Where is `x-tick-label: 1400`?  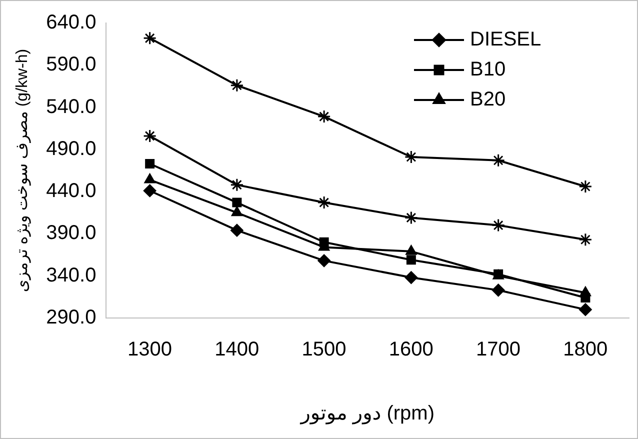 x-tick-label: 1400 is located at coordinates (237, 349).